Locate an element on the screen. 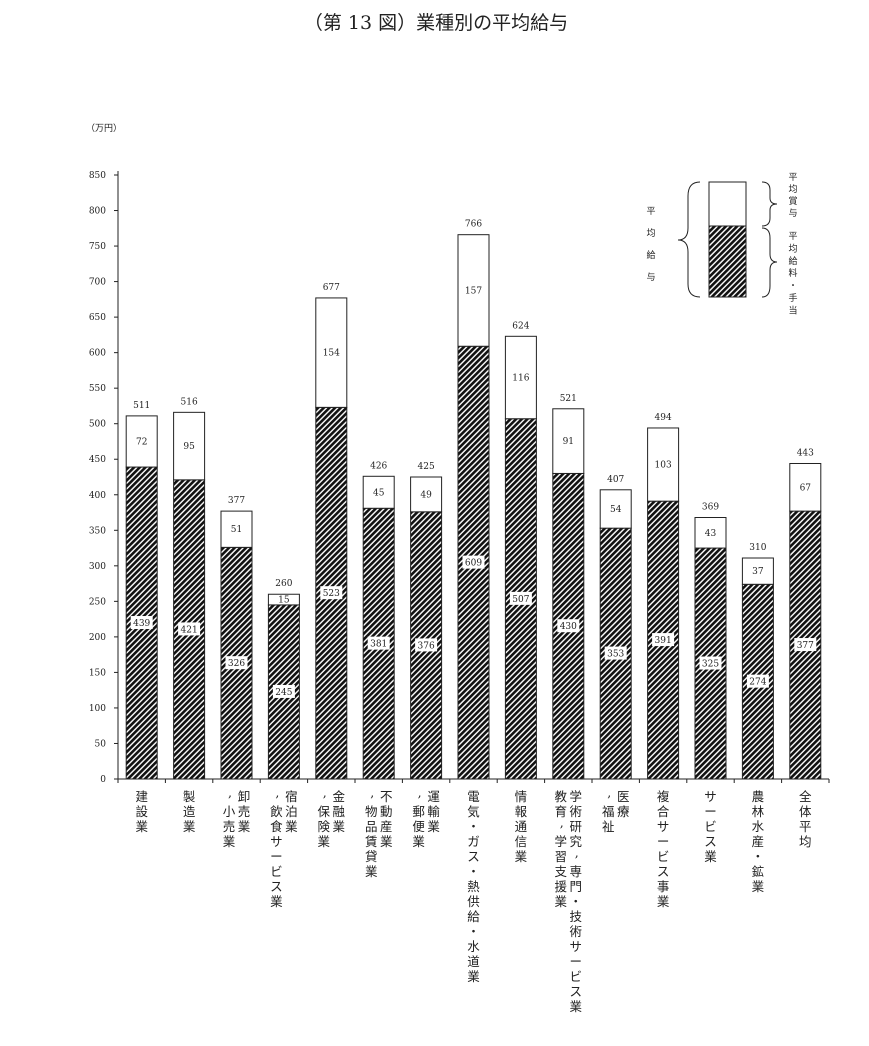  y-tick-label: 150 is located at coordinates (97, 673).